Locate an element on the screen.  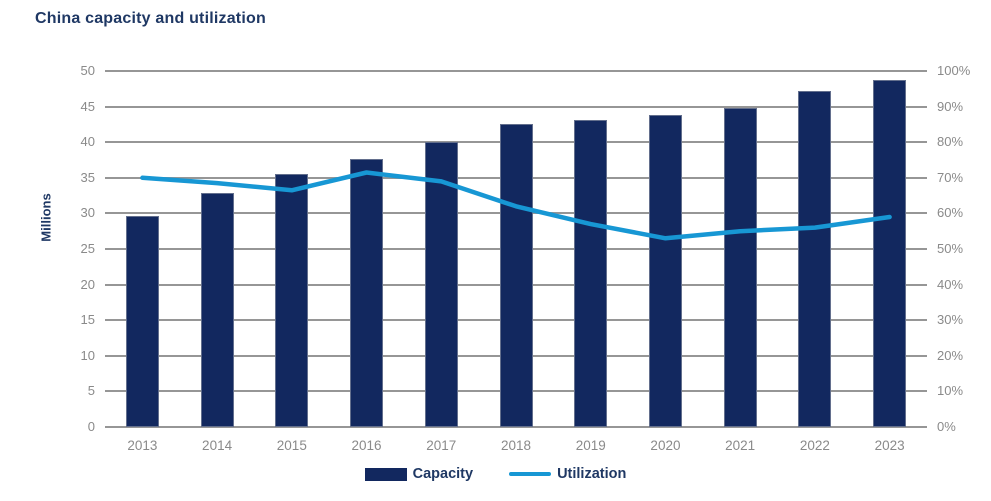
left-axis-tick-25: 25 is located at coordinates (87, 248).